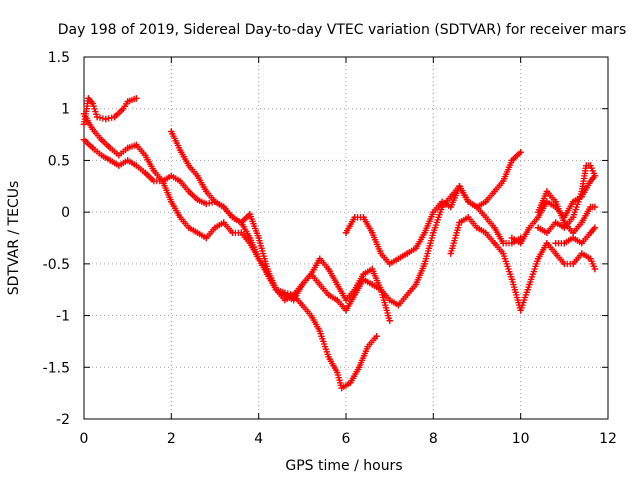  What do you see at coordinates (566, 199) in the screenshot?
I see `series-track-i` at bounding box center [566, 199].